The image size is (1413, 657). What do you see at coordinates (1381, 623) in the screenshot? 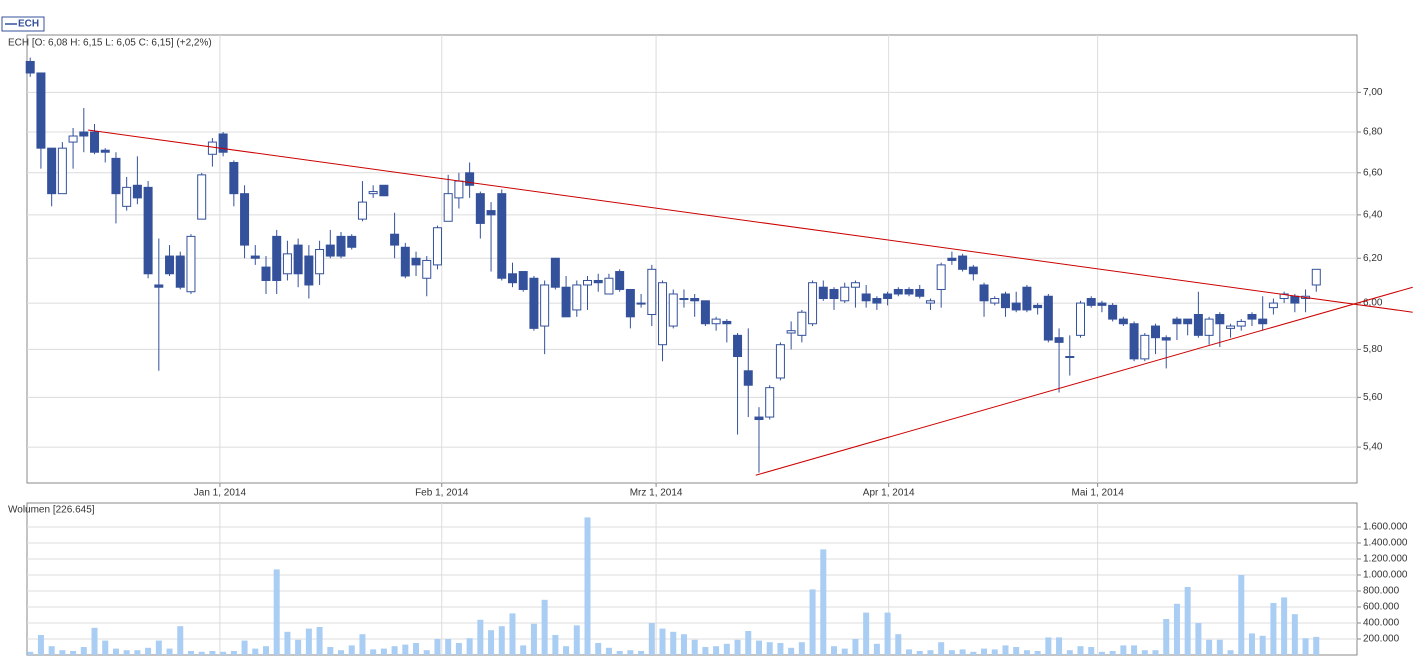
I see `y-tick-label: 400.000` at bounding box center [1381, 623].